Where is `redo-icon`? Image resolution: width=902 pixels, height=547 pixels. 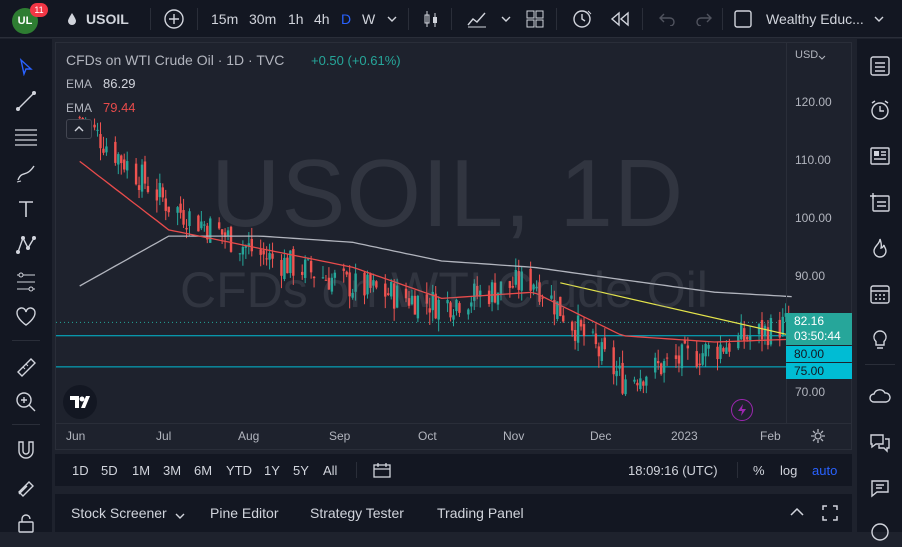 redo-icon is located at coordinates (704, 19).